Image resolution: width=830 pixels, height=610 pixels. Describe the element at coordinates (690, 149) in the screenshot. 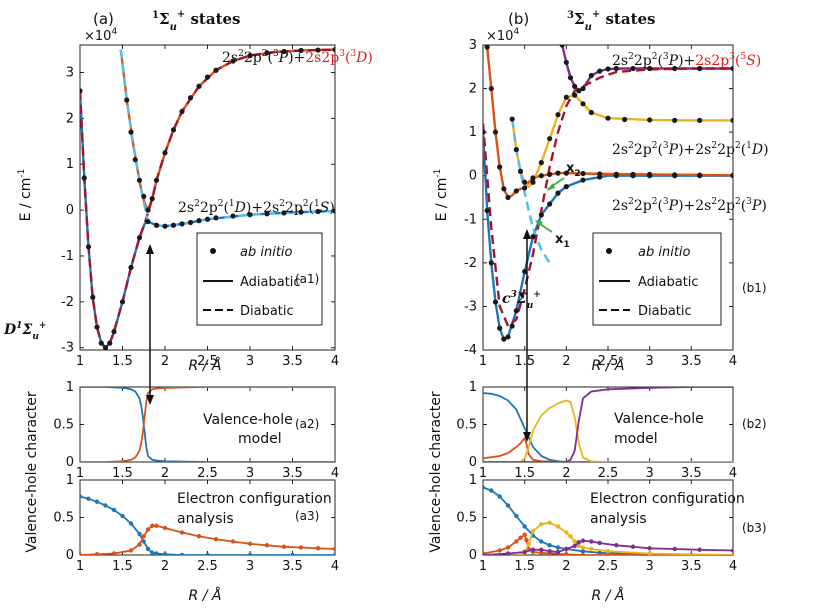

I see `asymptote-b1-middle: 2s22p2(3P)+2s22p2(1D)` at that location.